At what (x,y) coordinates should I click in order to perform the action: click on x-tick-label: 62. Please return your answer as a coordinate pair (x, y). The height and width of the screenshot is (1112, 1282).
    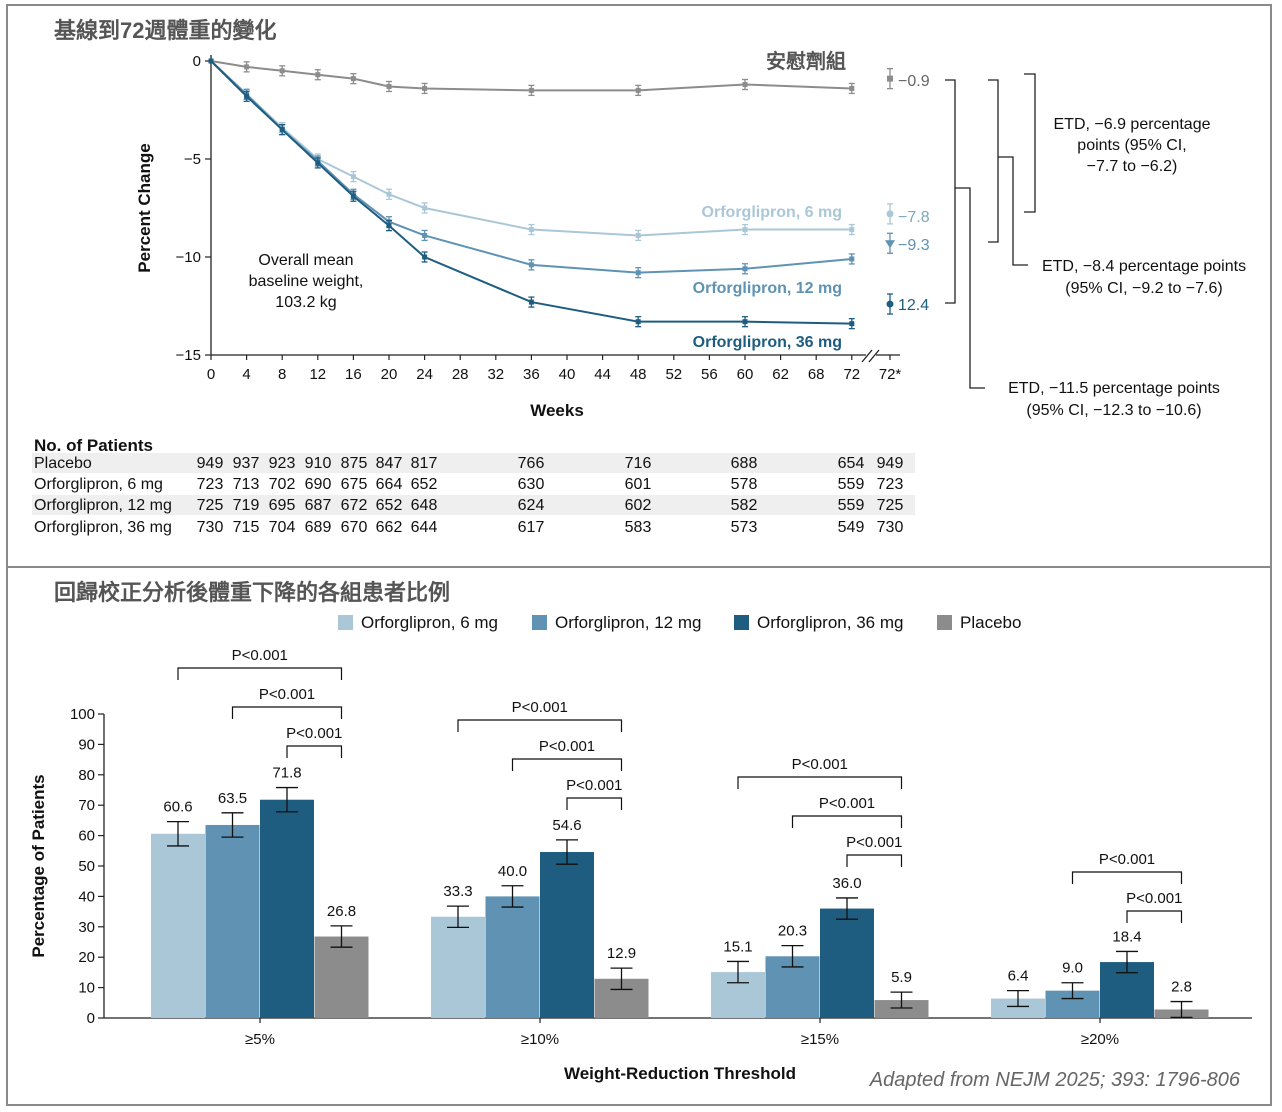
    Looking at the image, I should click on (780, 374).